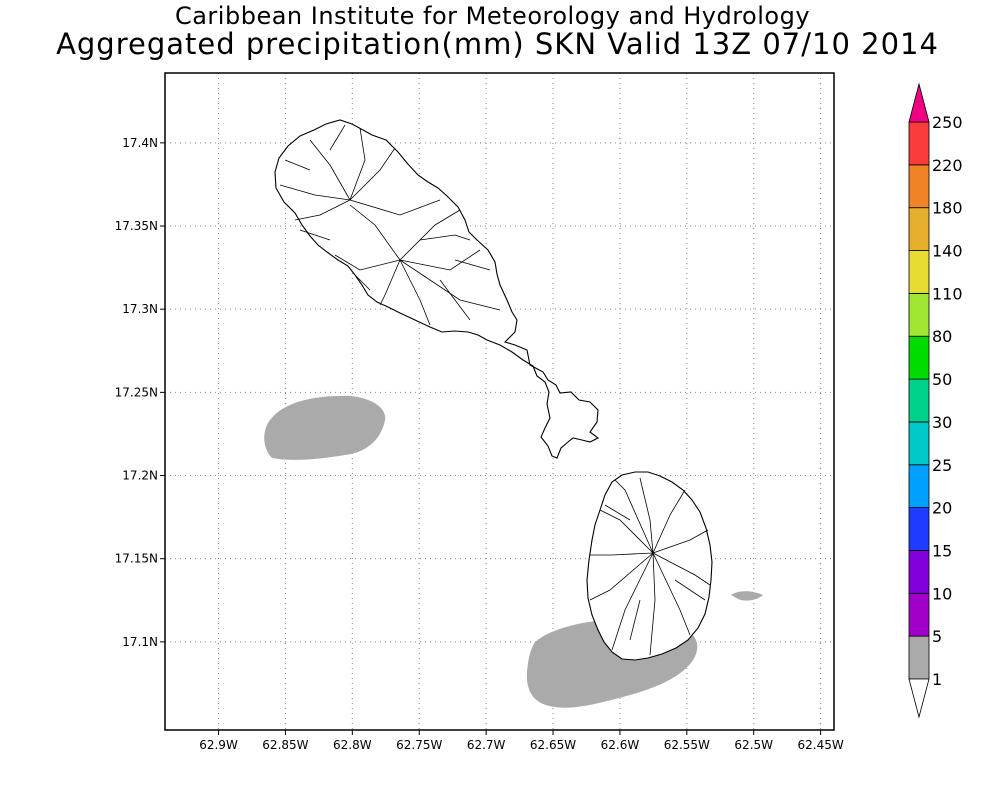 This screenshot has width=1000, height=800. I want to click on colorbar-label: 25, so click(942, 465).